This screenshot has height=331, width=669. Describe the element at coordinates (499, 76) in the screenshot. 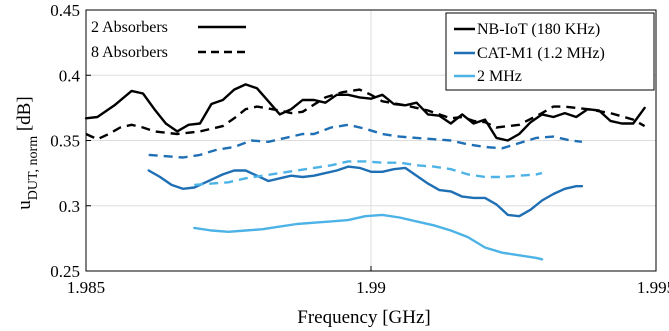

I see `legend-bandwidth-entry-2-label: 2 MHz` at that location.